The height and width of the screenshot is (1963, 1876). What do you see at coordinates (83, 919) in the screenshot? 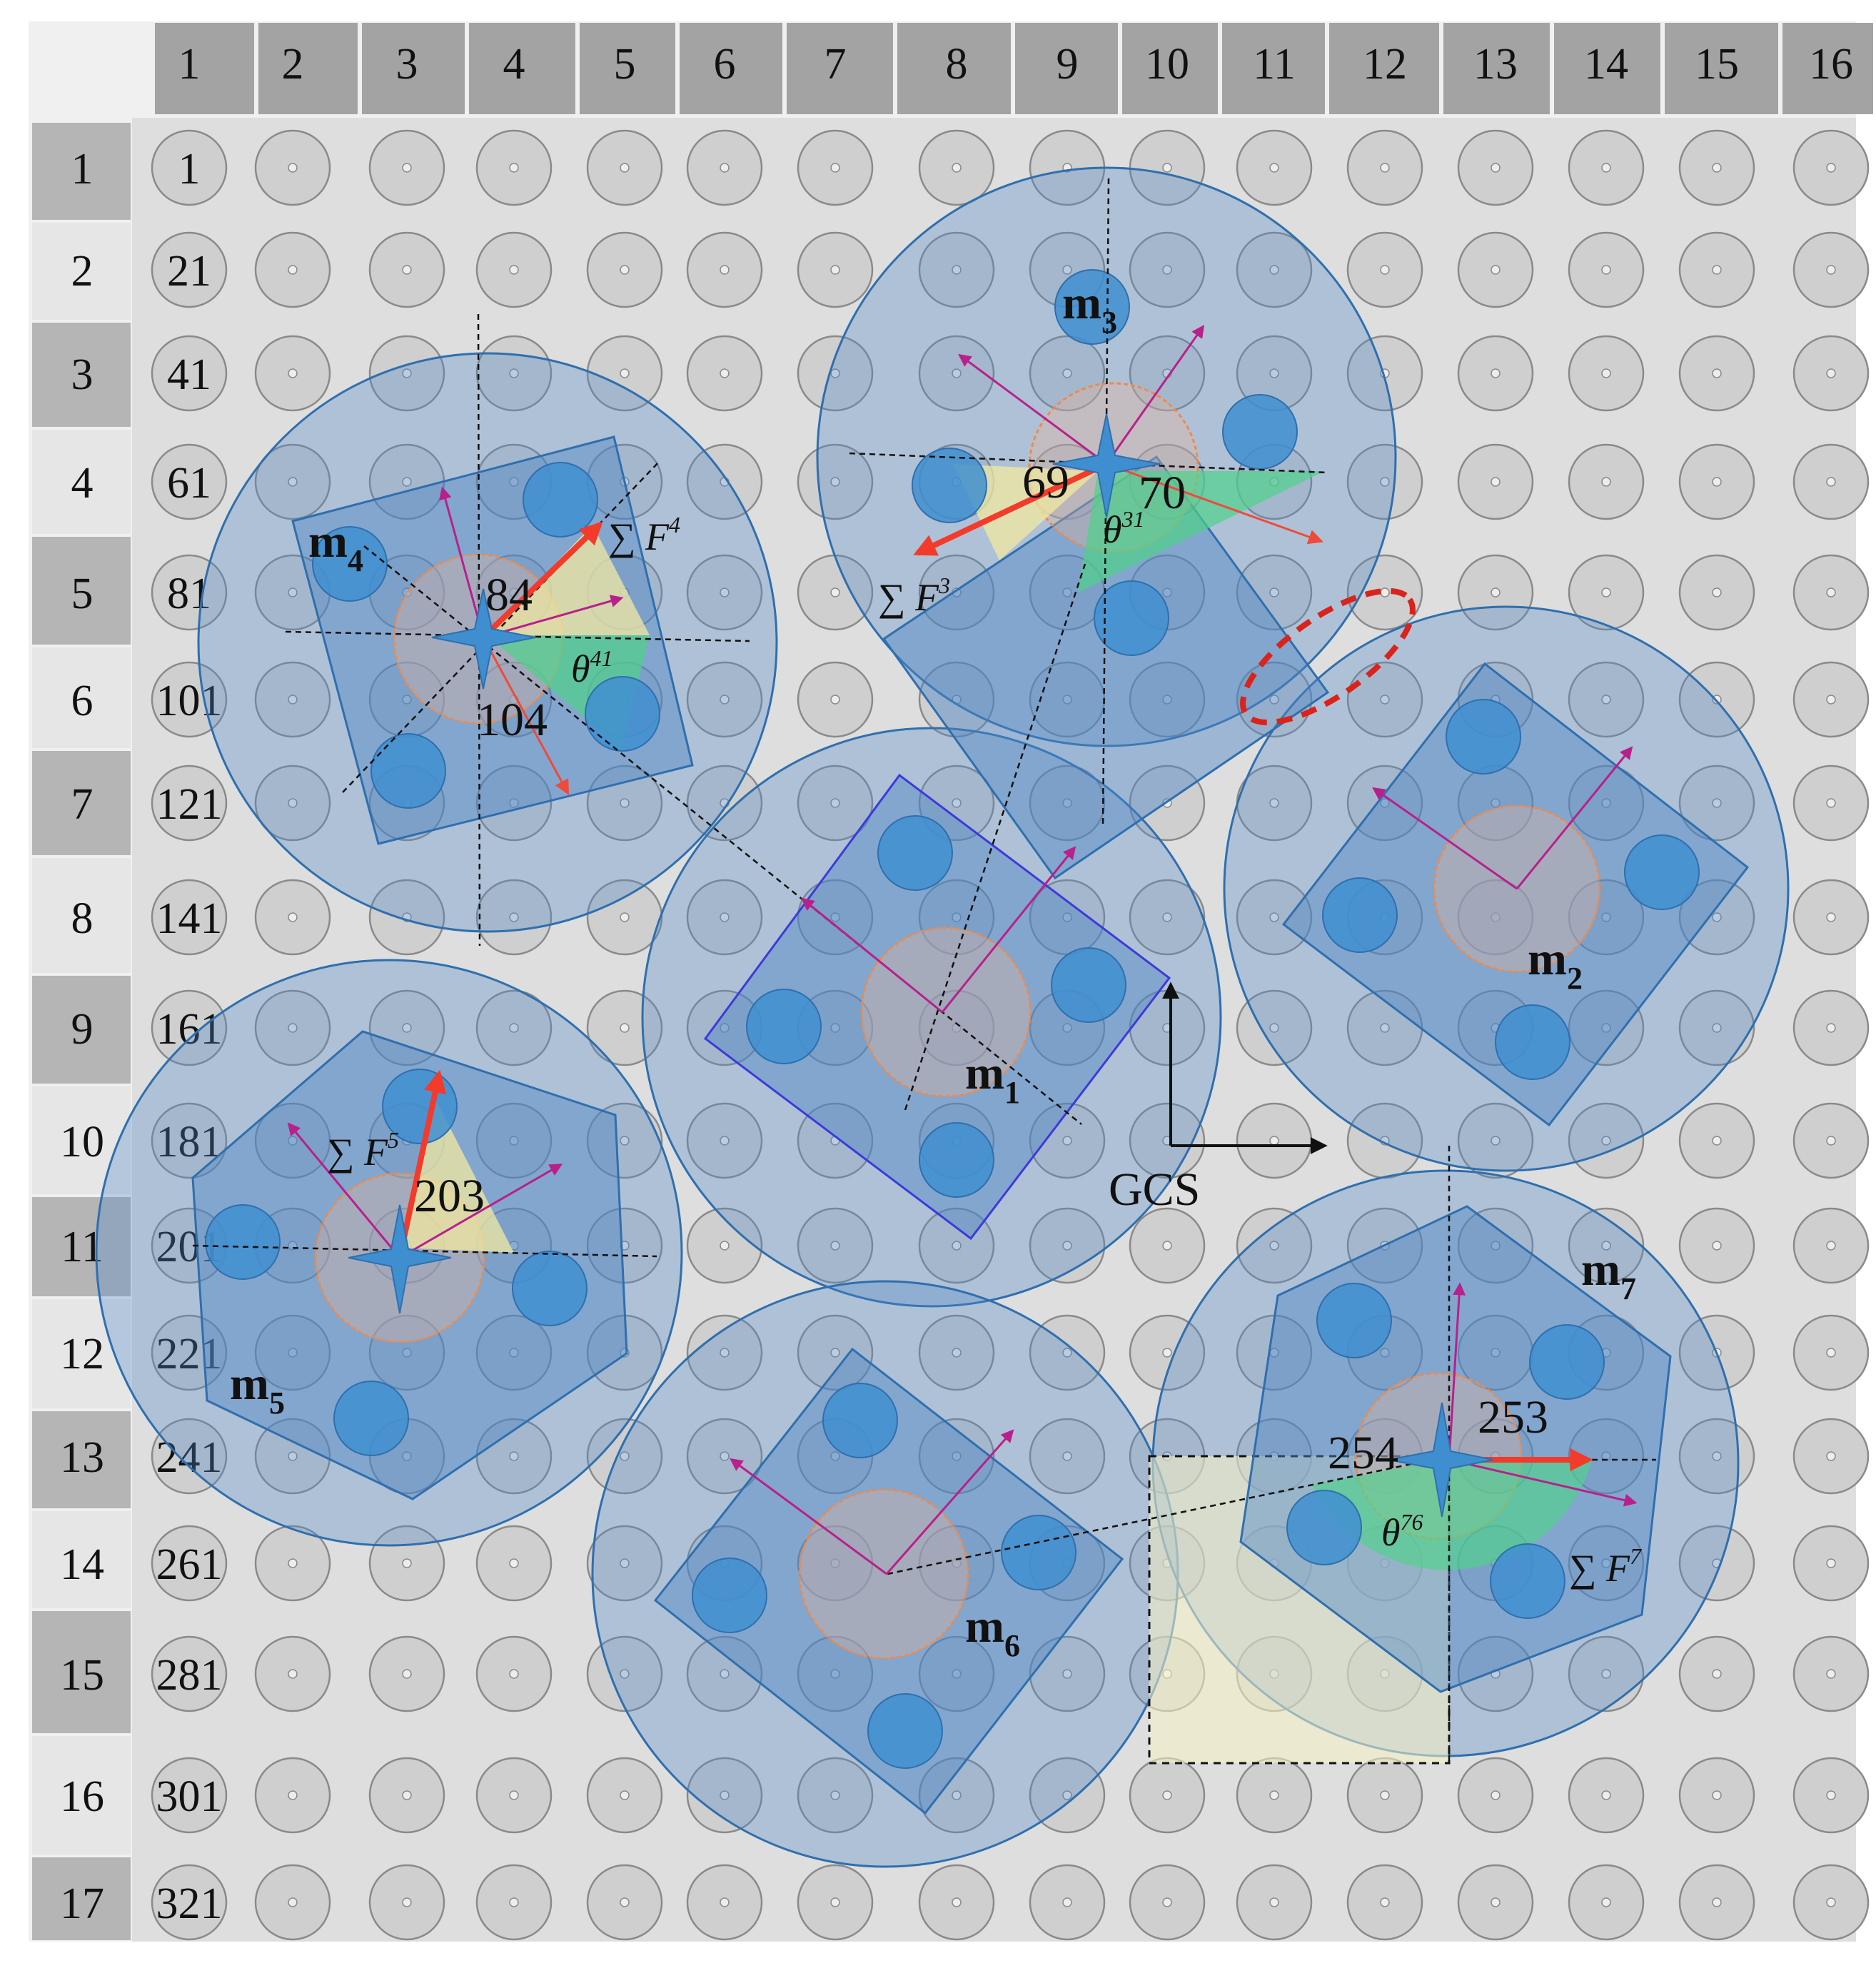
I see `row-header-label: 8` at bounding box center [83, 919].